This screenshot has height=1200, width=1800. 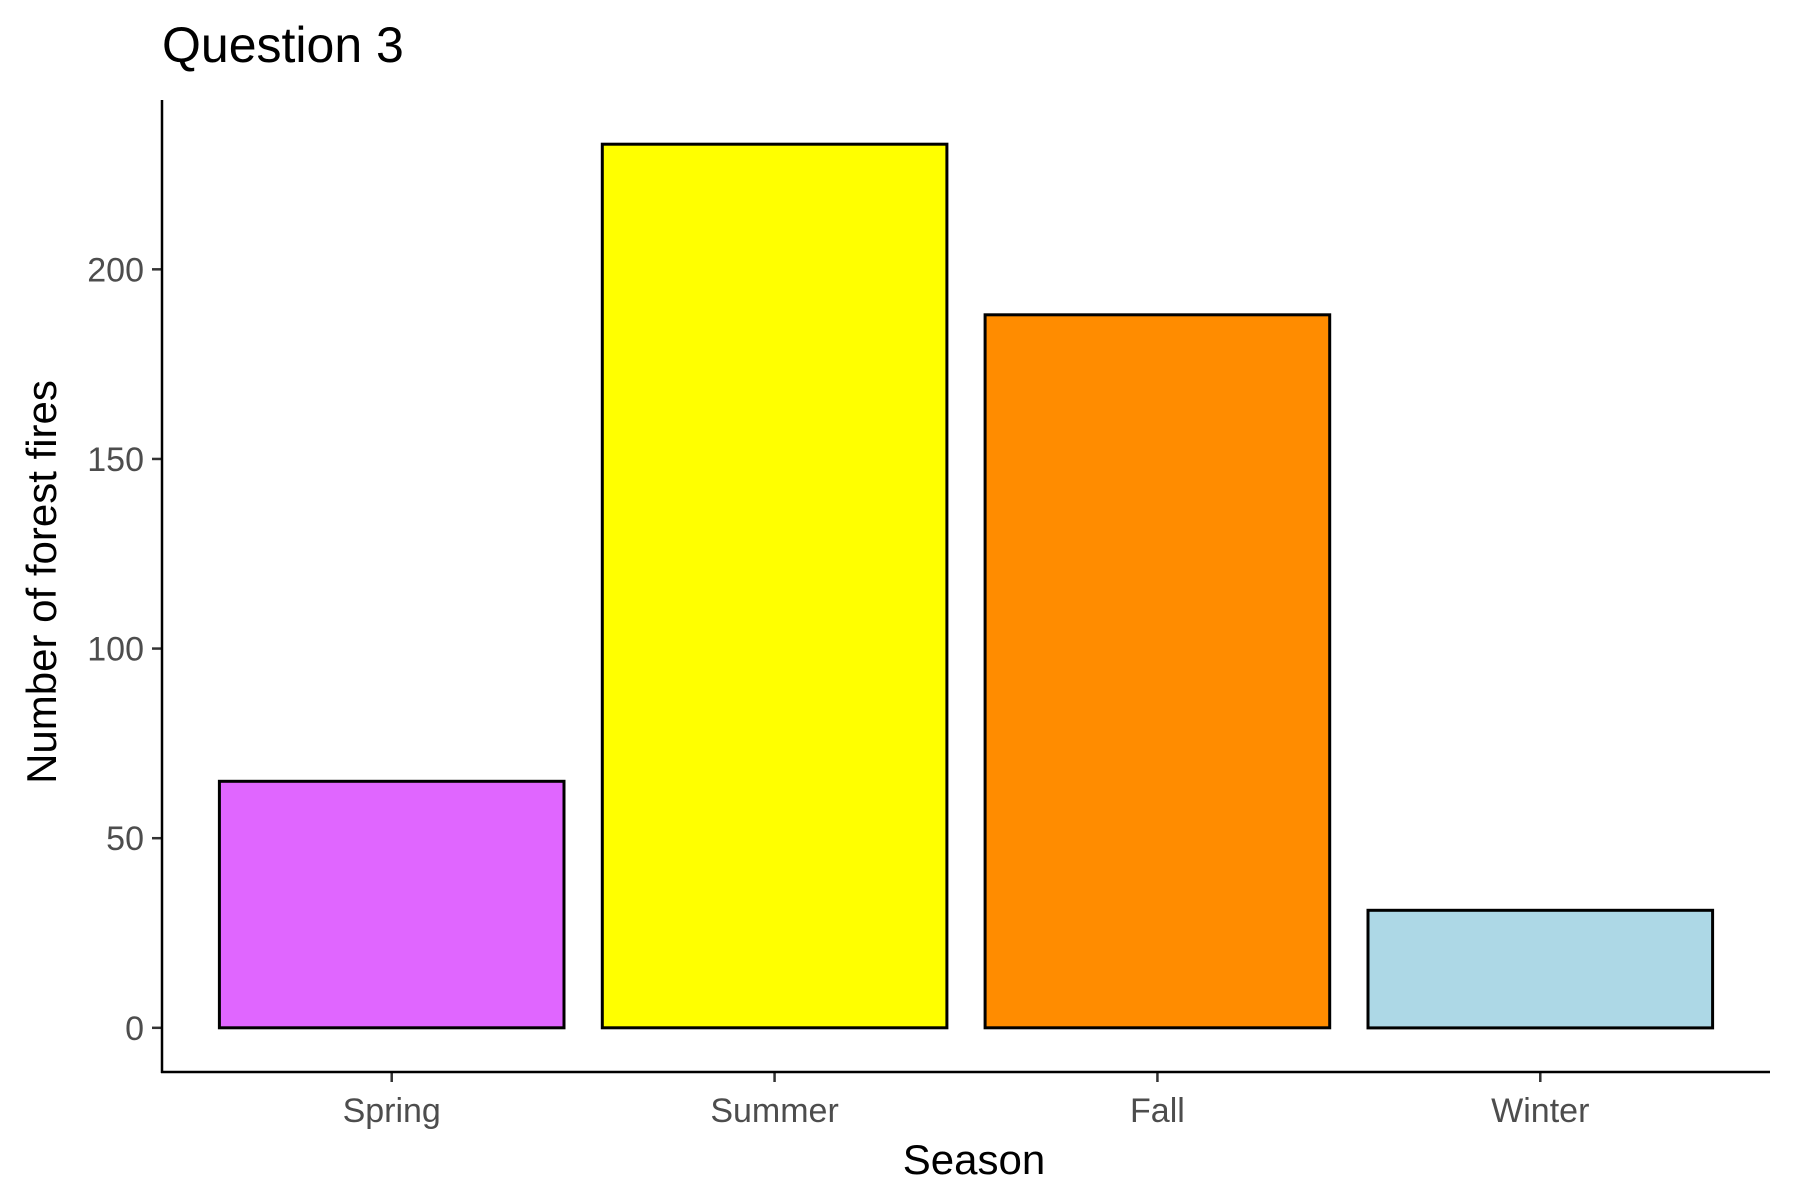 What do you see at coordinates (391, 904) in the screenshot?
I see `bar-spring` at bounding box center [391, 904].